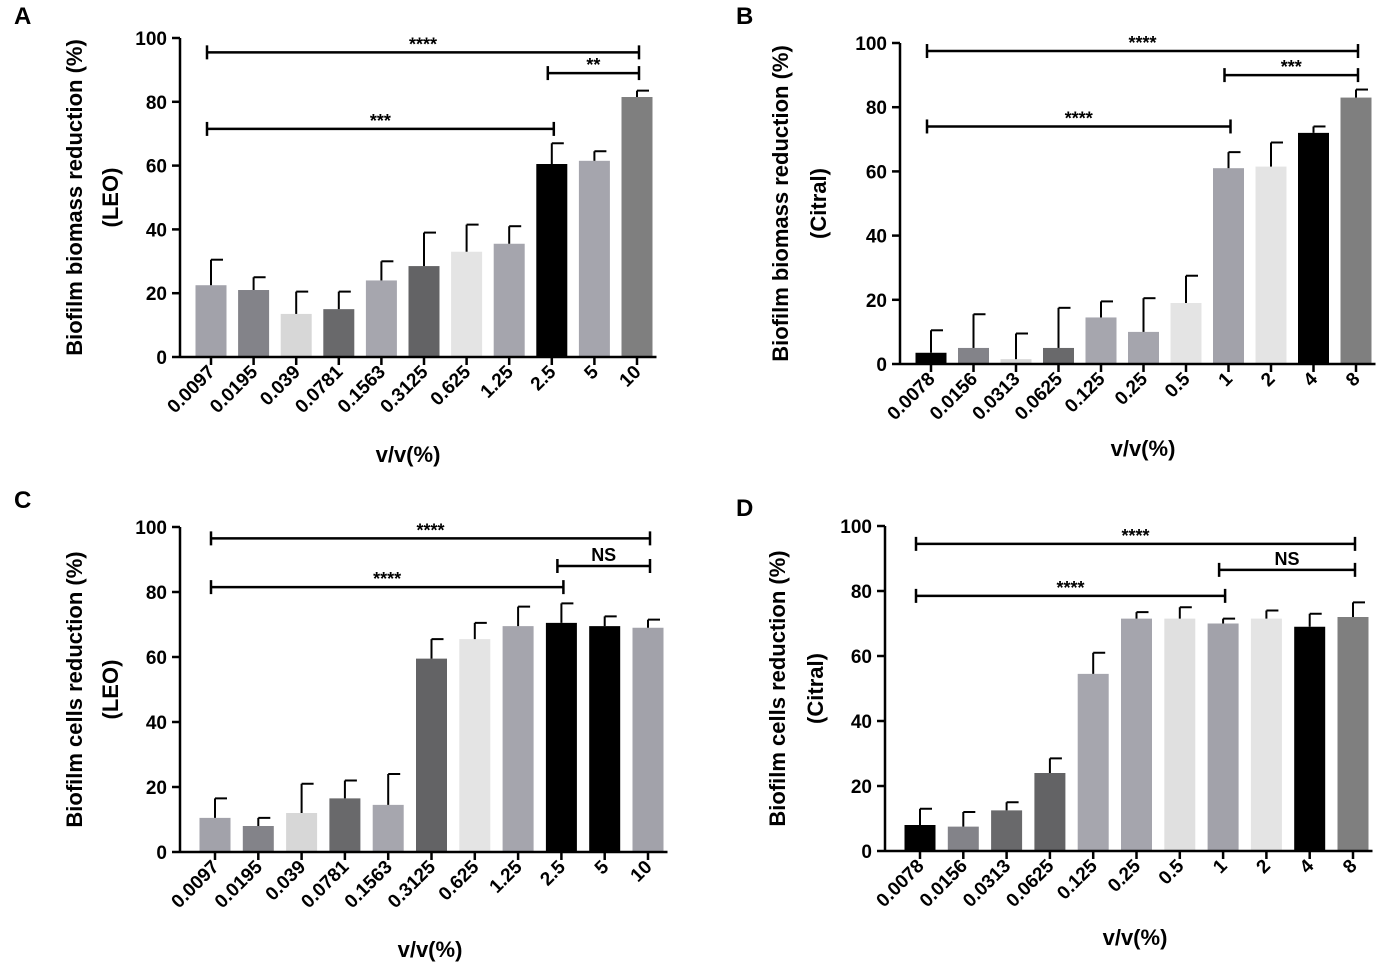 The image size is (1387, 968). What do you see at coordinates (1135, 937) in the screenshot?
I see `panel-d-x-axis-title: v/v(%)` at bounding box center [1135, 937].